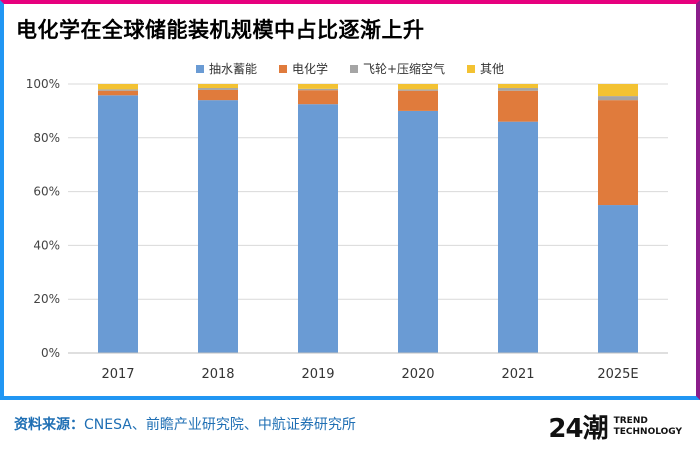 The image size is (700, 455). What do you see at coordinates (417, 374) in the screenshot?
I see `x-tick-label: 2020` at bounding box center [417, 374].